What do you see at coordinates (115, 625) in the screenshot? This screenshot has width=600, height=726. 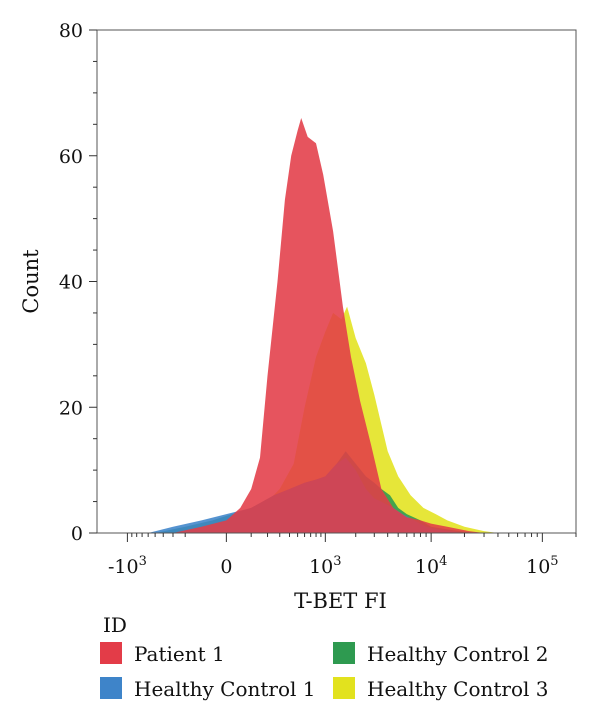 I see `legend-title: ID` at bounding box center [115, 625].